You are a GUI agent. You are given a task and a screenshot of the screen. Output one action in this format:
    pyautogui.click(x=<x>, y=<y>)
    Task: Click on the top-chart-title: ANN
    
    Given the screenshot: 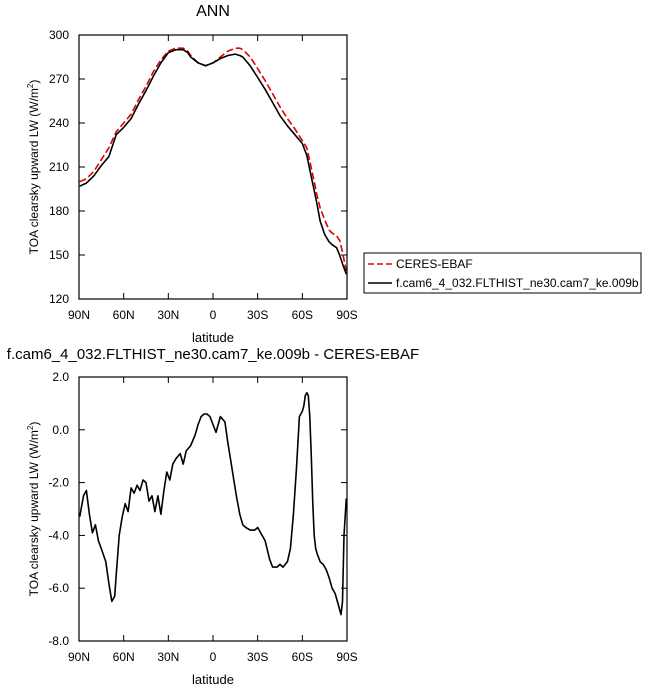 What is the action you would take?
    pyautogui.click(x=213, y=11)
    